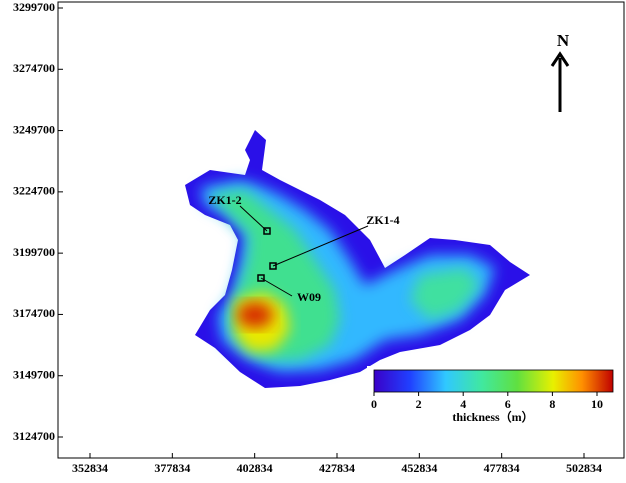 The width and height of the screenshot is (626, 483). What do you see at coordinates (382, 220) in the screenshot?
I see `well-label: ZK1-4` at bounding box center [382, 220].